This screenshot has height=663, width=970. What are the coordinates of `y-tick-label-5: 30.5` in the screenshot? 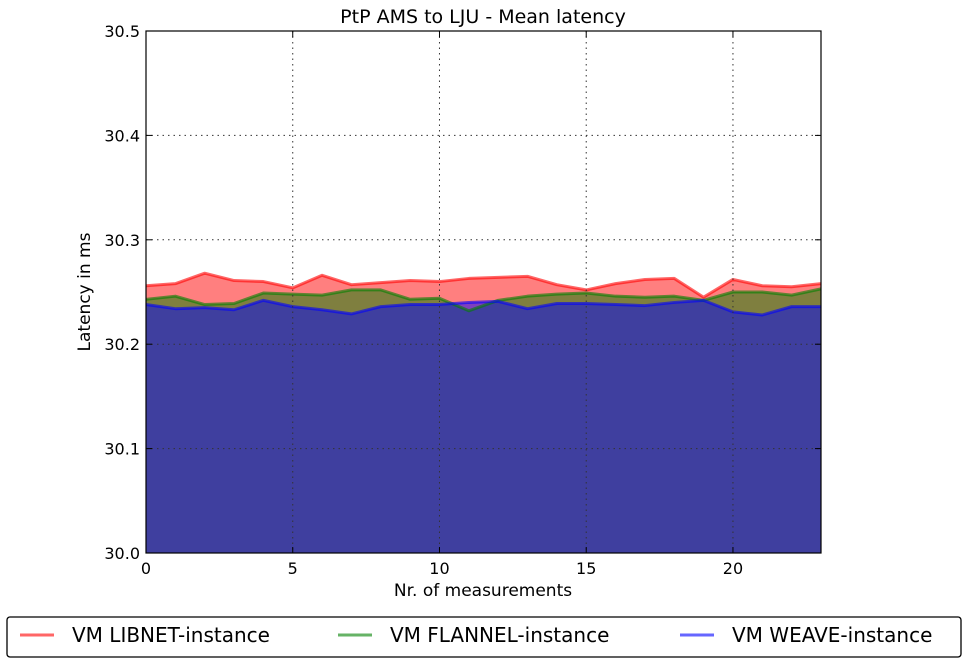 It's located at (122, 31).